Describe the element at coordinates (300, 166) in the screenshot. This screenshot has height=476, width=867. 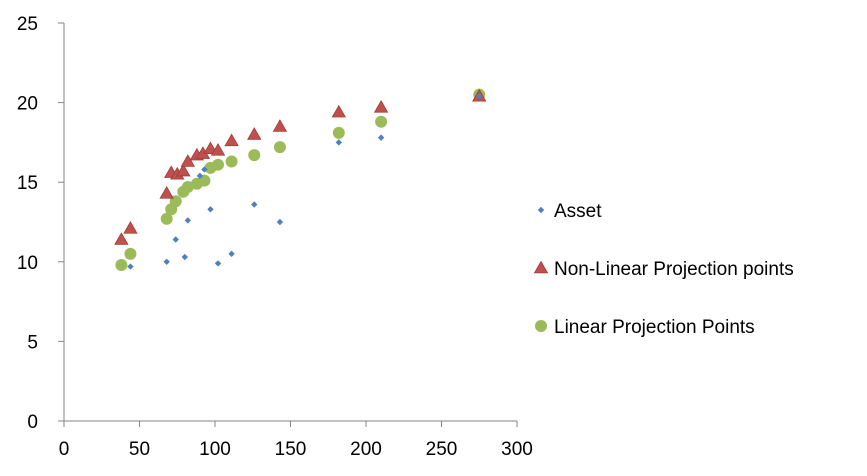
I see `series-triangle` at that location.